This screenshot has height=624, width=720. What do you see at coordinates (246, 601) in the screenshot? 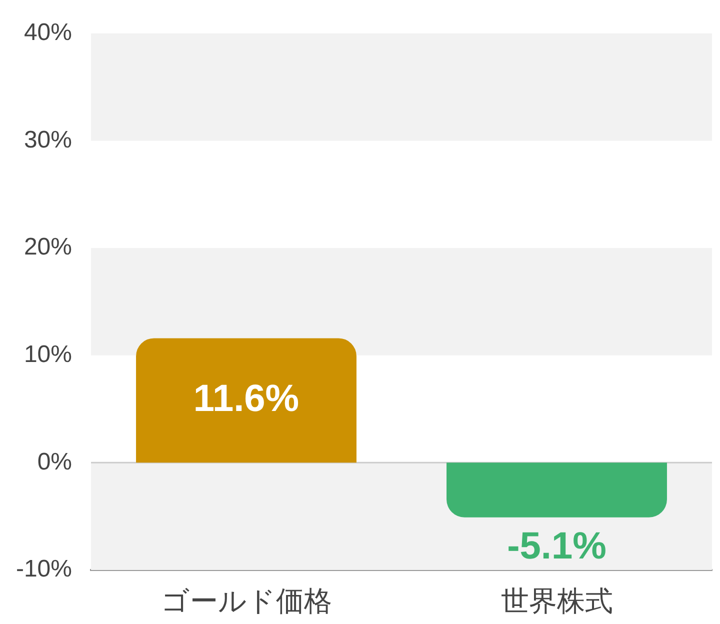
I see `x-tick-label: ゴールド価格` at bounding box center [246, 601].